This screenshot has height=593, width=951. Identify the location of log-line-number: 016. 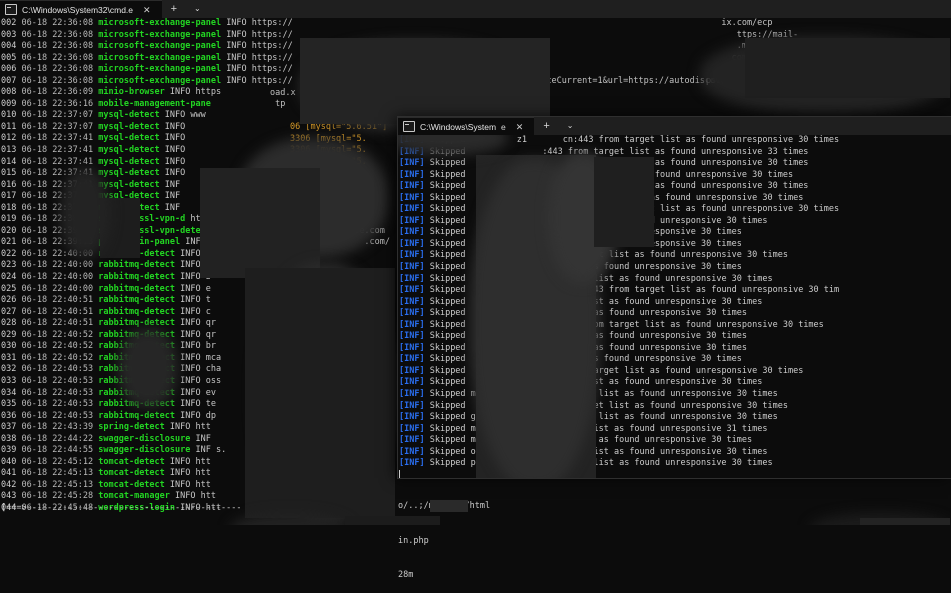
(11, 184).